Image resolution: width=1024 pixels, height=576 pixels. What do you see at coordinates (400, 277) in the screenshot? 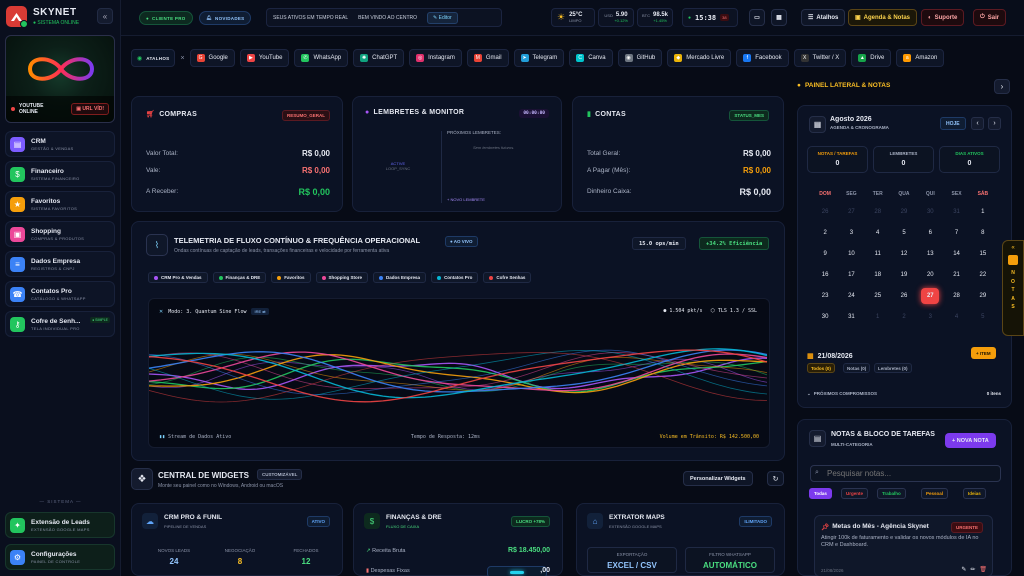
I see `series-chip: Dados Empresa` at bounding box center [400, 277].